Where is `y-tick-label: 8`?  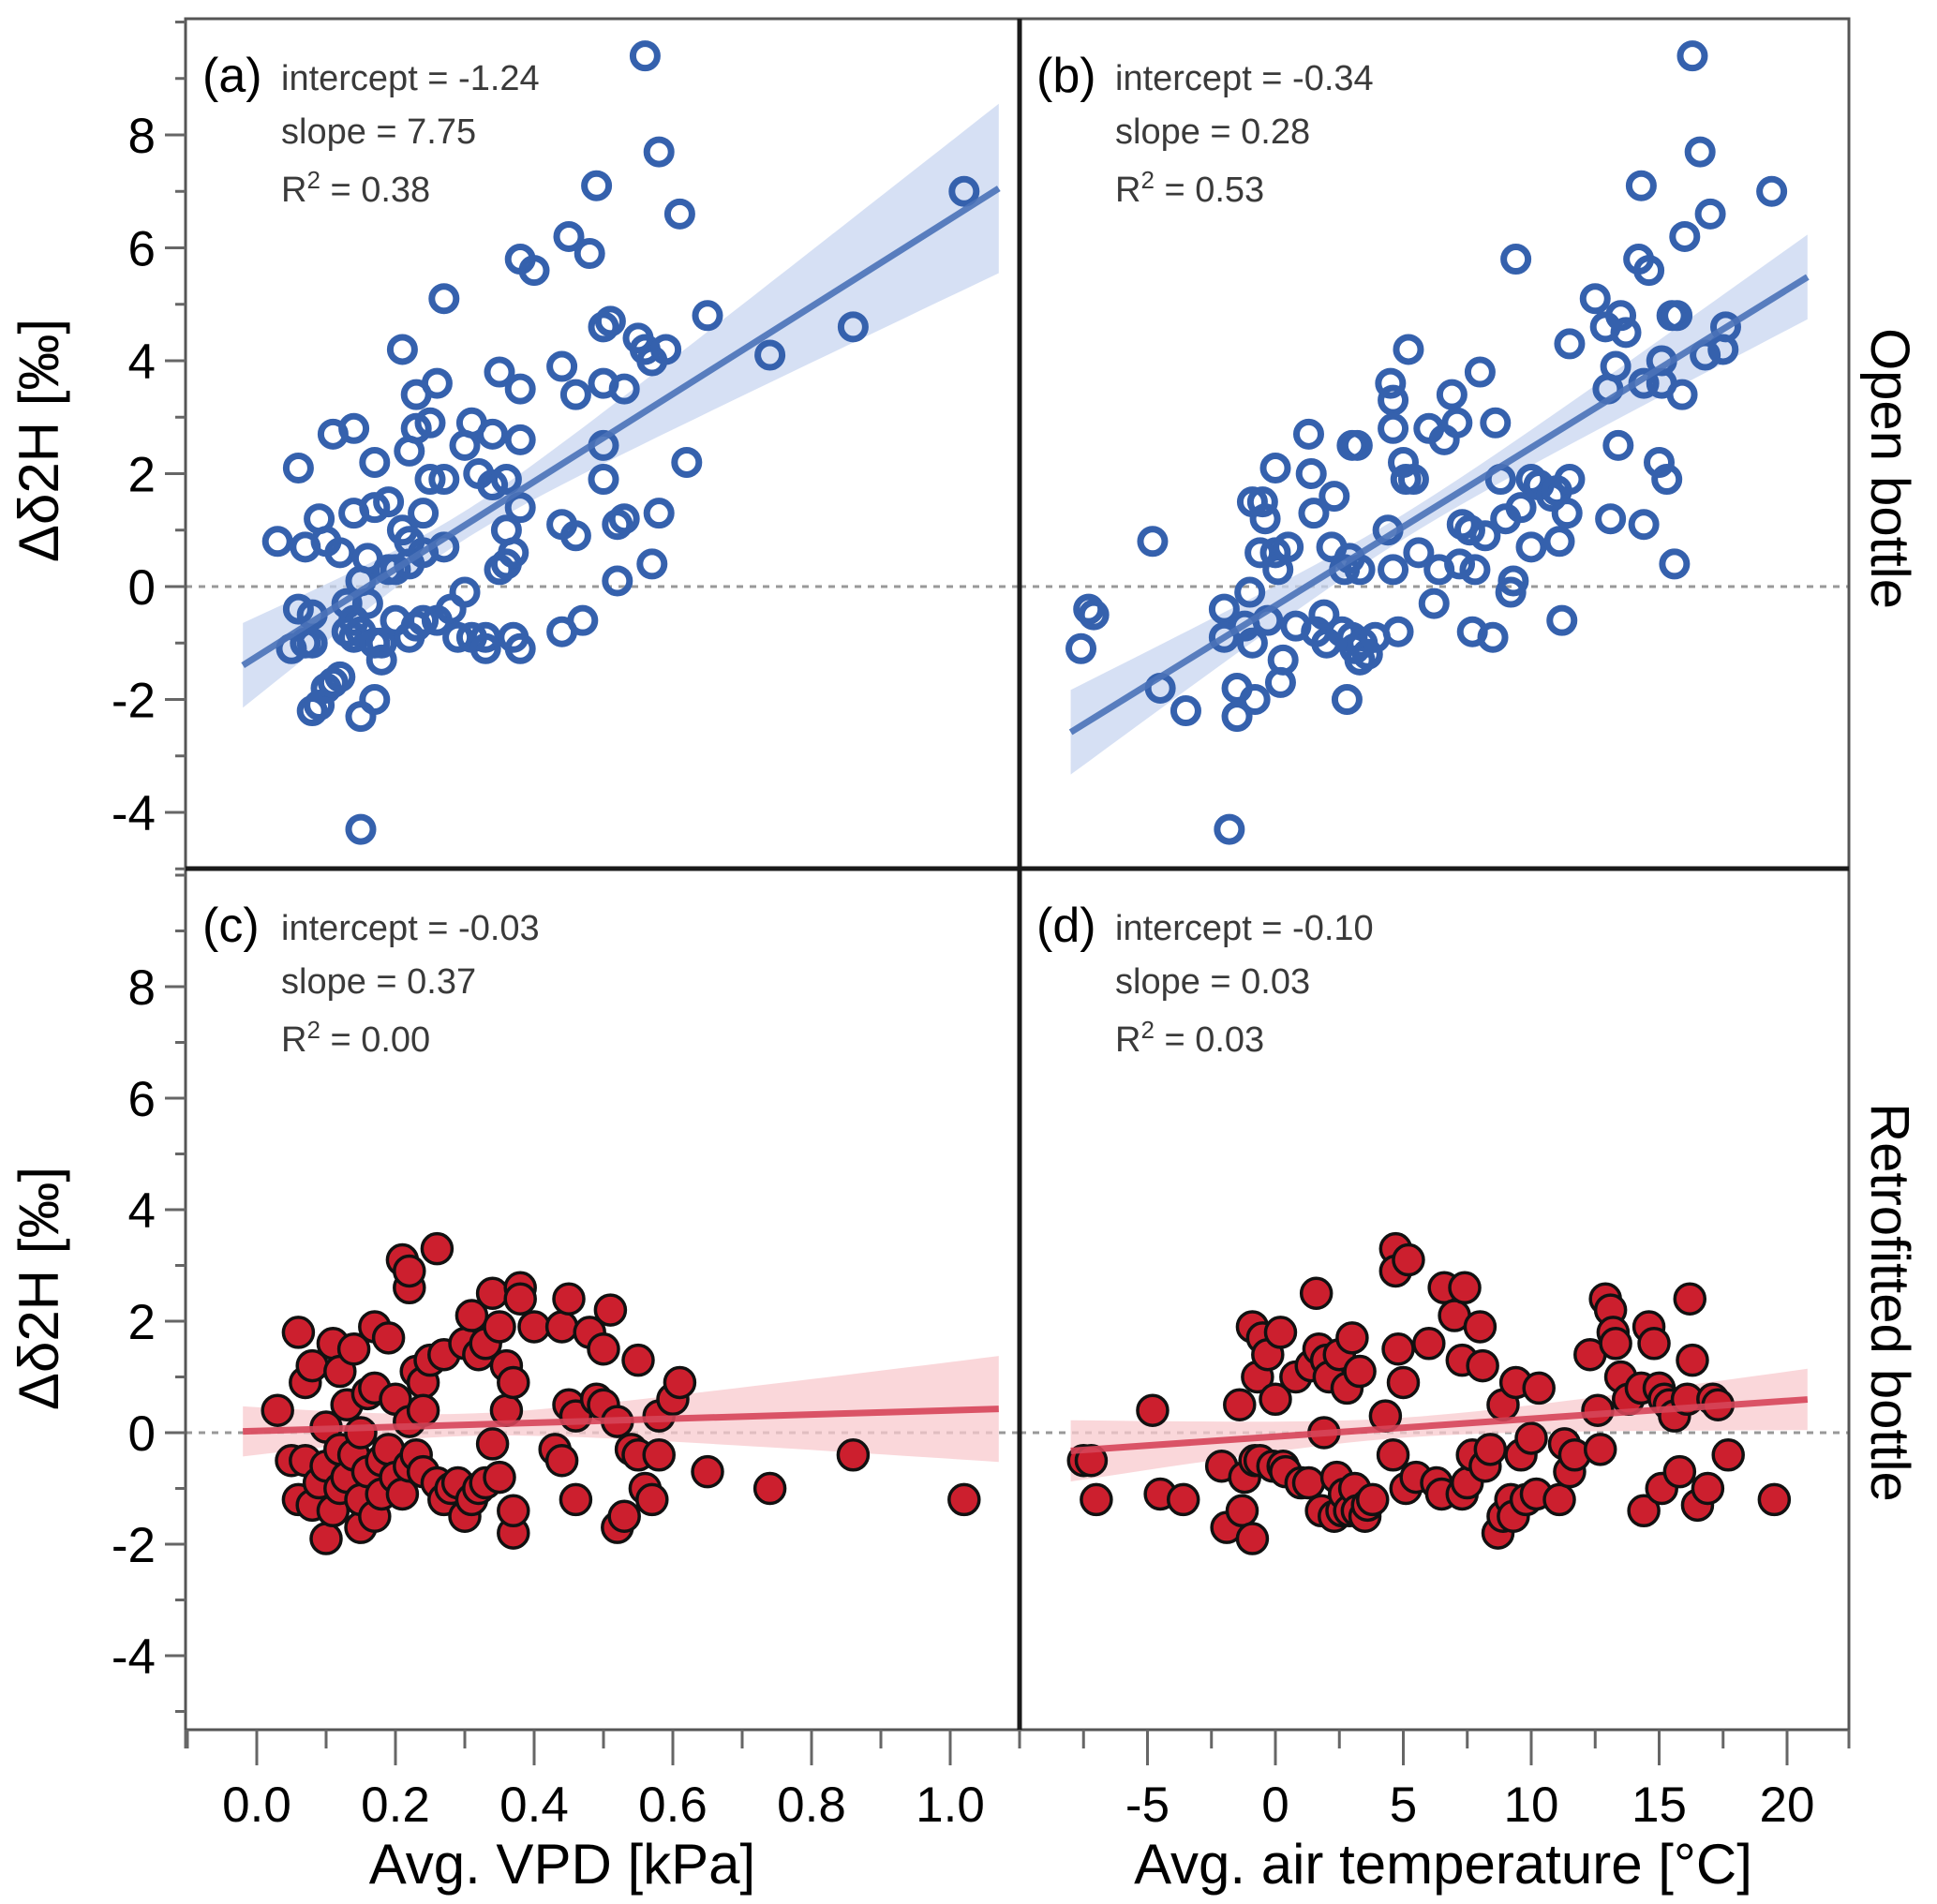
y-tick-label: 8 is located at coordinates (142, 988).